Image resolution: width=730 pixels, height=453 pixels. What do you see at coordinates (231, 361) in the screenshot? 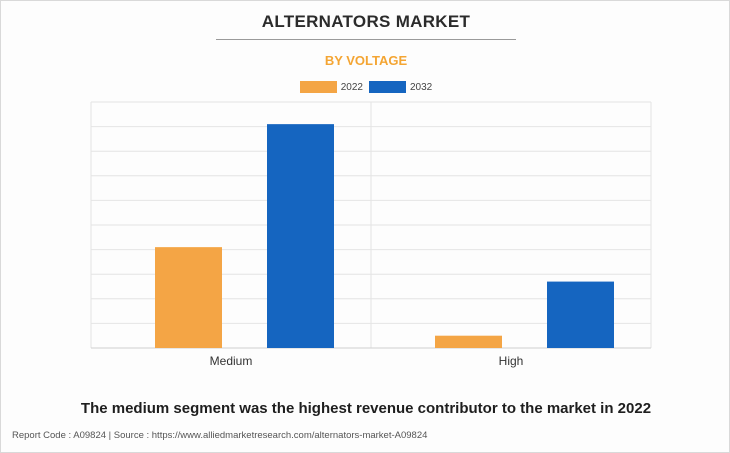
I see `x-tick-label: Medium` at bounding box center [231, 361].